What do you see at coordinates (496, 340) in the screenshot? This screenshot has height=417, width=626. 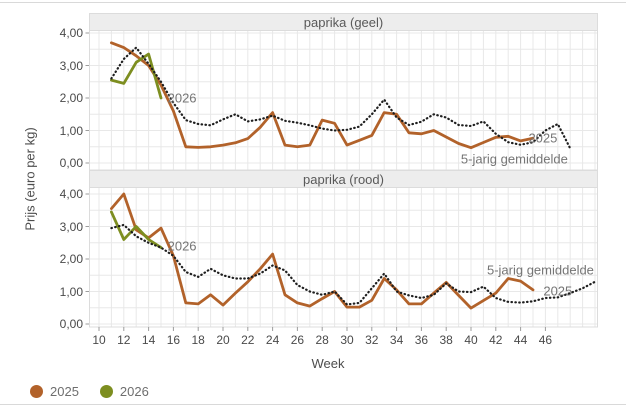 I see `x-tick-label: 42` at bounding box center [496, 340].